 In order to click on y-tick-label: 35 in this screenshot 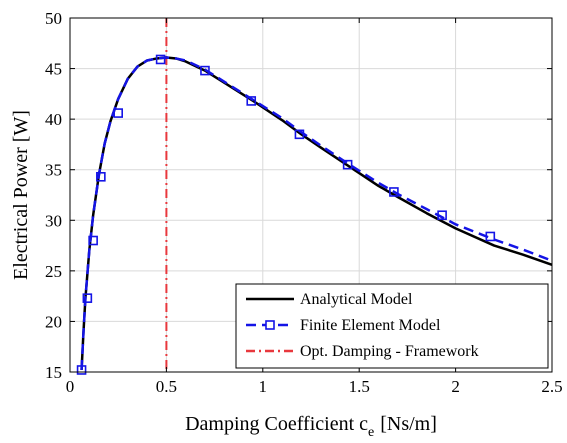, I will do `click(53, 170)`.